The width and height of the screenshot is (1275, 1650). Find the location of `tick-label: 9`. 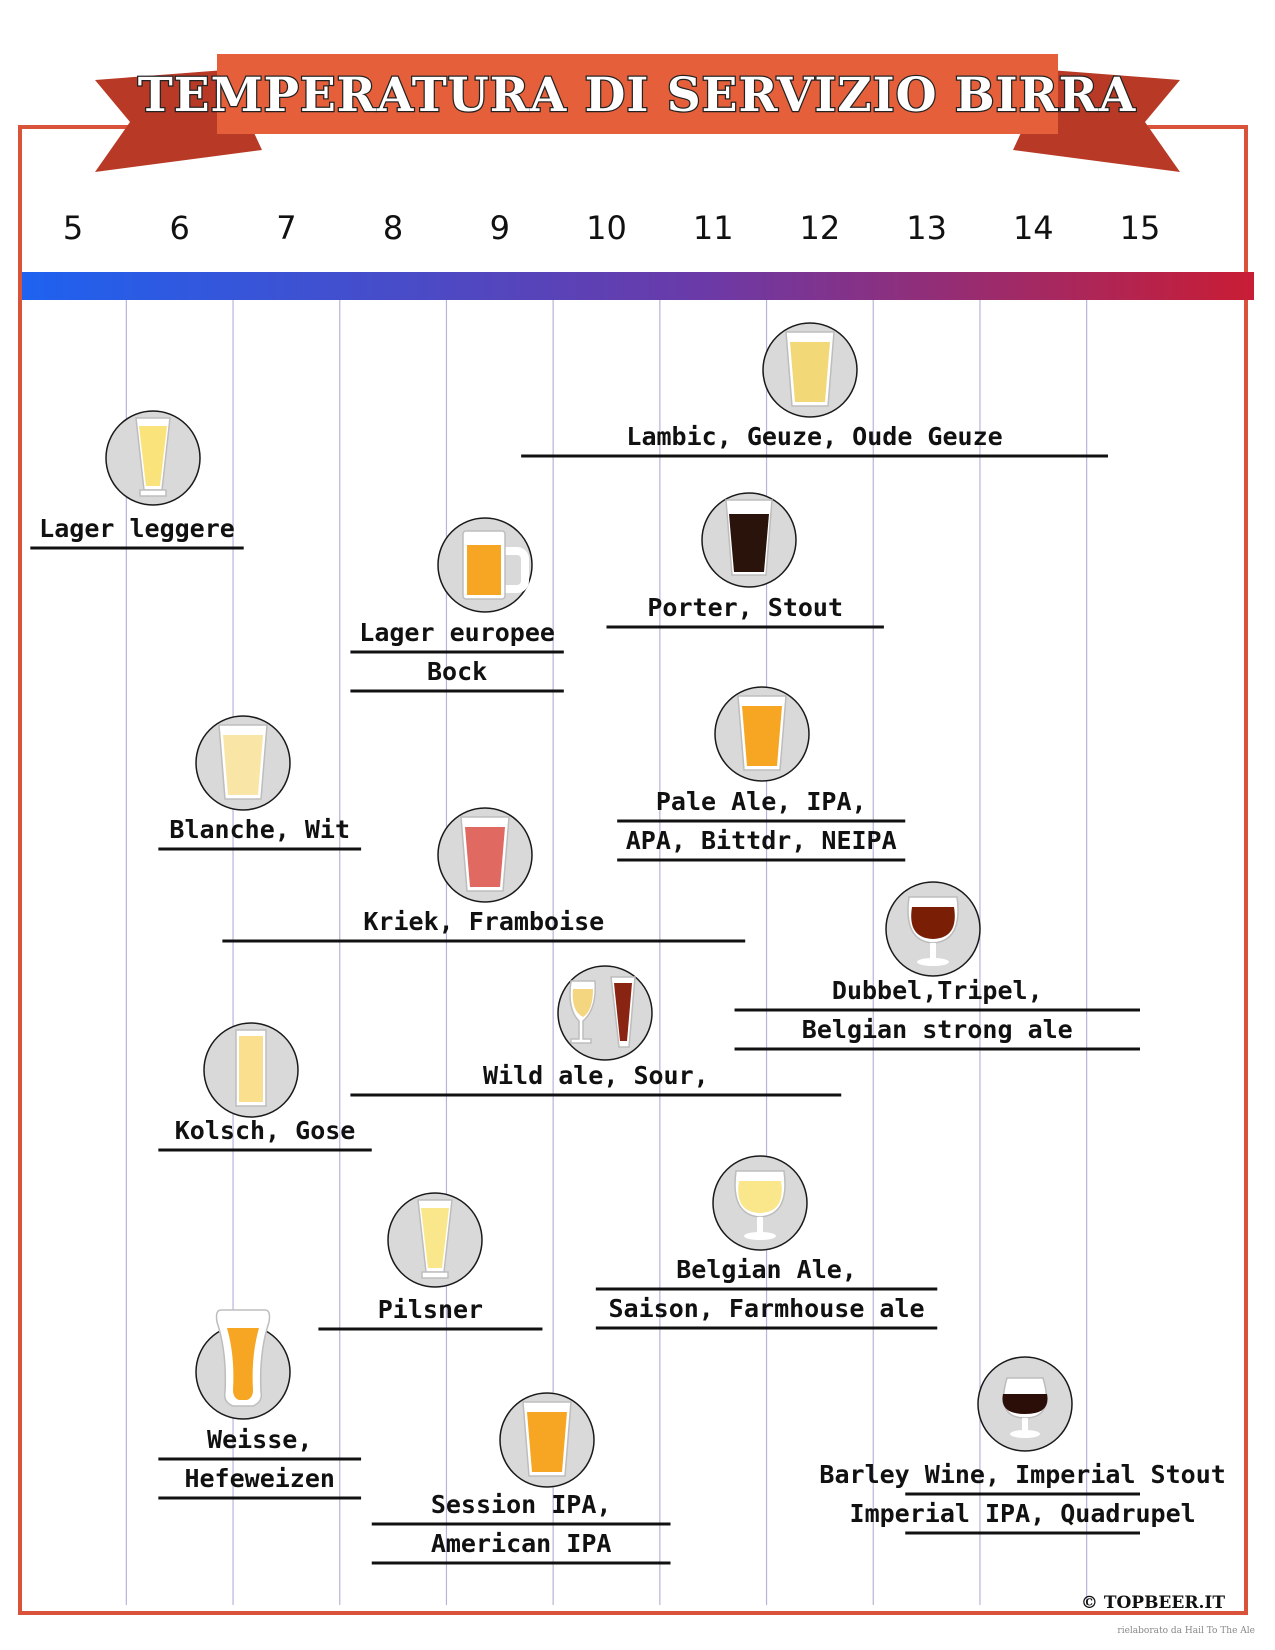

tick-label: 9 is located at coordinates (500, 228).